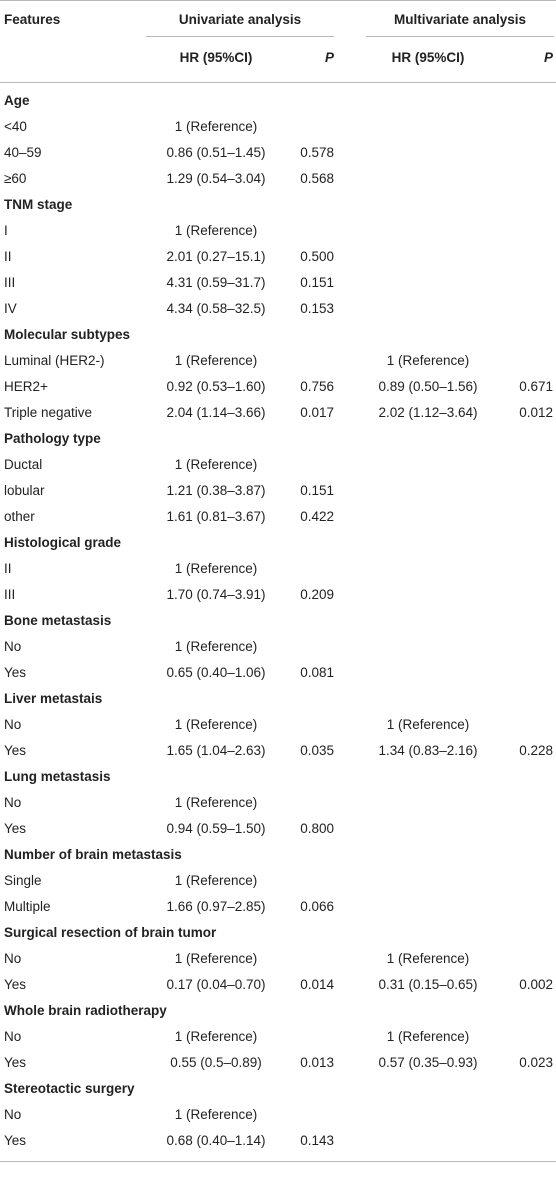  What do you see at coordinates (54, 360) in the screenshot?
I see `feature-level-cell: Luminal (HER2-)` at bounding box center [54, 360].